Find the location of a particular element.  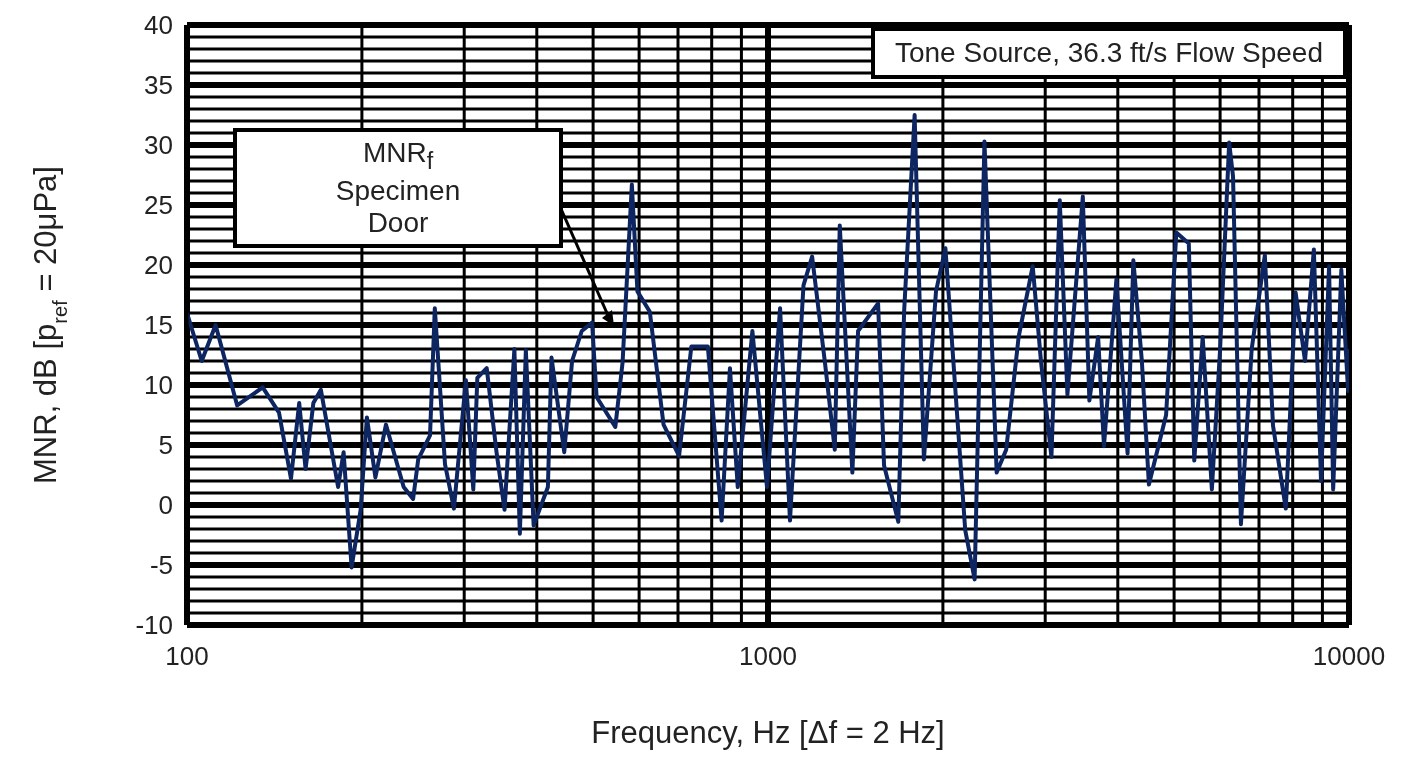

y-tick-label: 15 is located at coordinates (158, 325).